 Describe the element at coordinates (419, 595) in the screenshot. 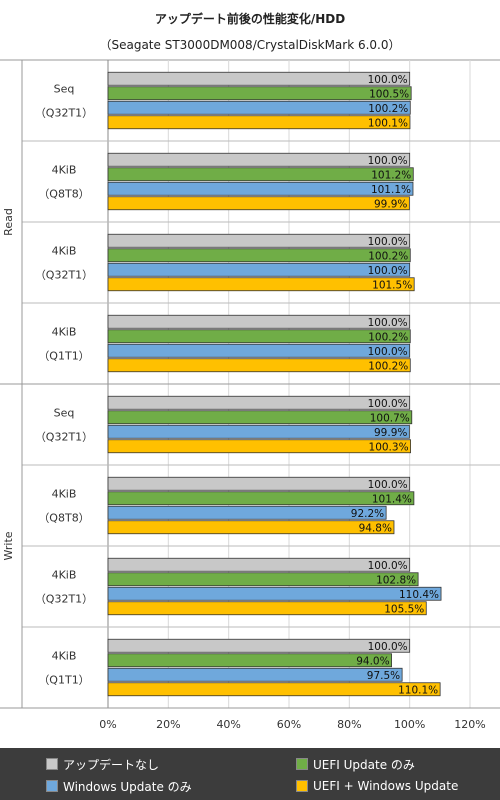

I see `bar-value-label: 110.4%` at that location.